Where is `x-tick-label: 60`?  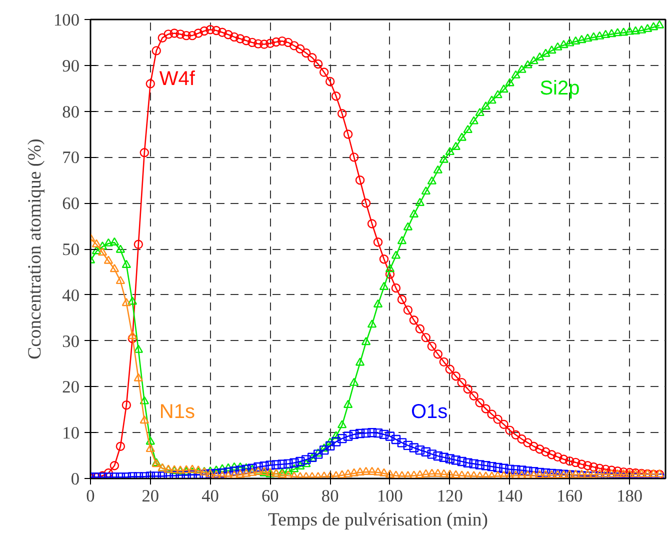 x-tick-label: 60 is located at coordinates (270, 496).